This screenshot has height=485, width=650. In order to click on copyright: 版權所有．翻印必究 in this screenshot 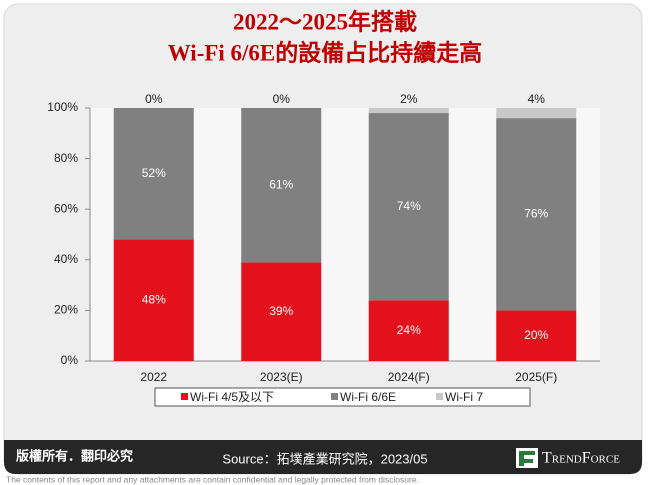, I will do `click(74, 455)`.